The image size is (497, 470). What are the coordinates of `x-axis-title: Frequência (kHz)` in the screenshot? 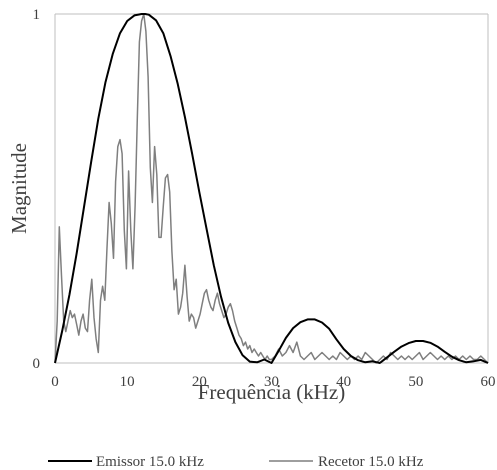 It's located at (272, 392).